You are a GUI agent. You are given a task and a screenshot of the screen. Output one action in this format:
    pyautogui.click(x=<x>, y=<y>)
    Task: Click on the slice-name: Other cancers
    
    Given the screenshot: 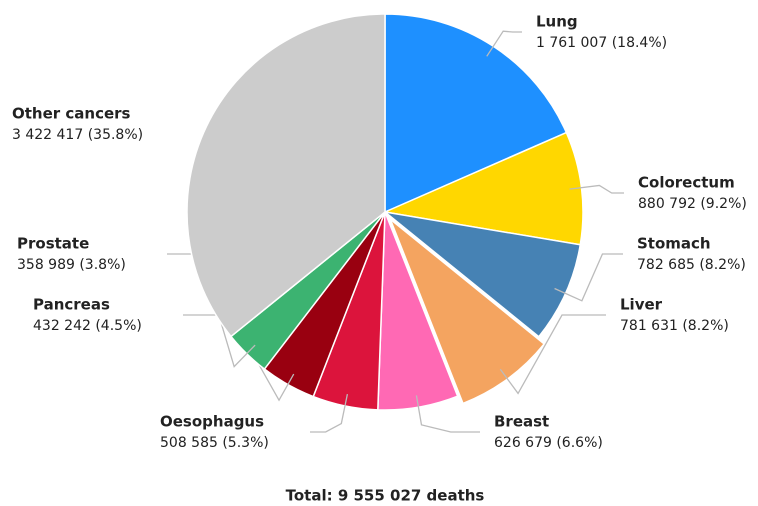 What is the action you would take?
    pyautogui.click(x=71, y=114)
    